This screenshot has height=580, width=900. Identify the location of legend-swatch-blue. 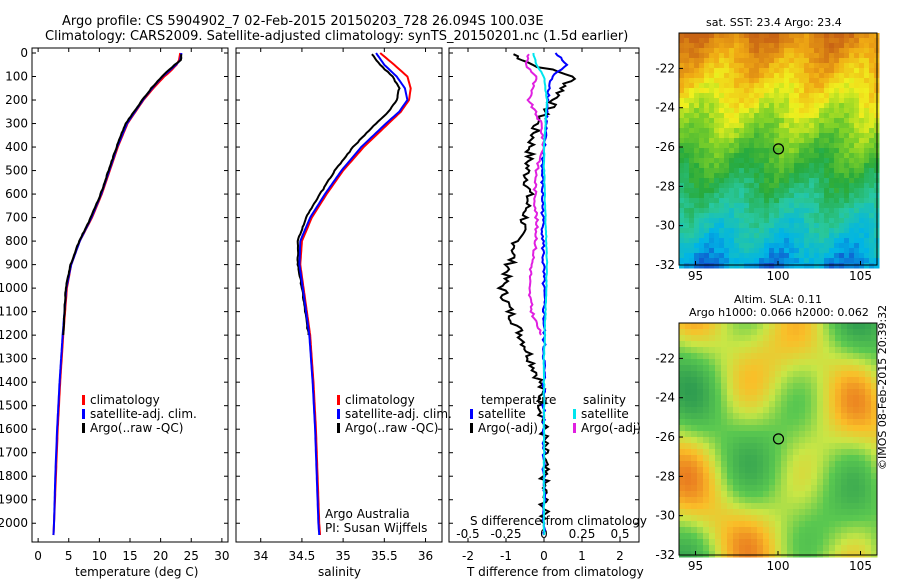
(83, 414).